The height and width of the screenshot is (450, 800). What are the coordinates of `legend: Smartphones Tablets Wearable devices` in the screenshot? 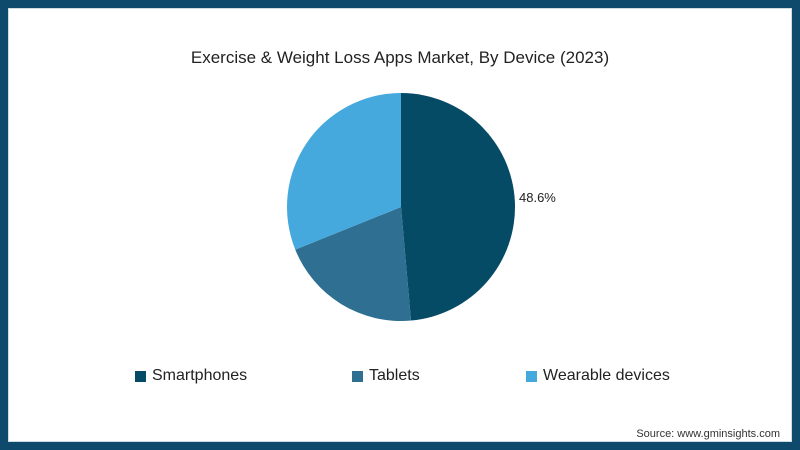 It's located at (400, 377).